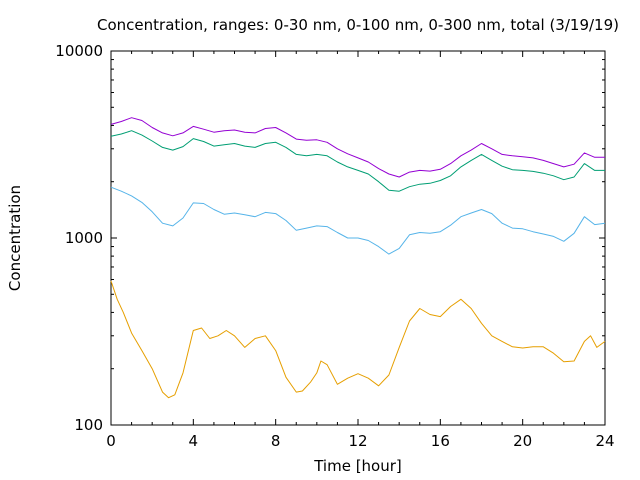 The height and width of the screenshot is (480, 640). I want to click on x-tick-label: 4, so click(194, 441).